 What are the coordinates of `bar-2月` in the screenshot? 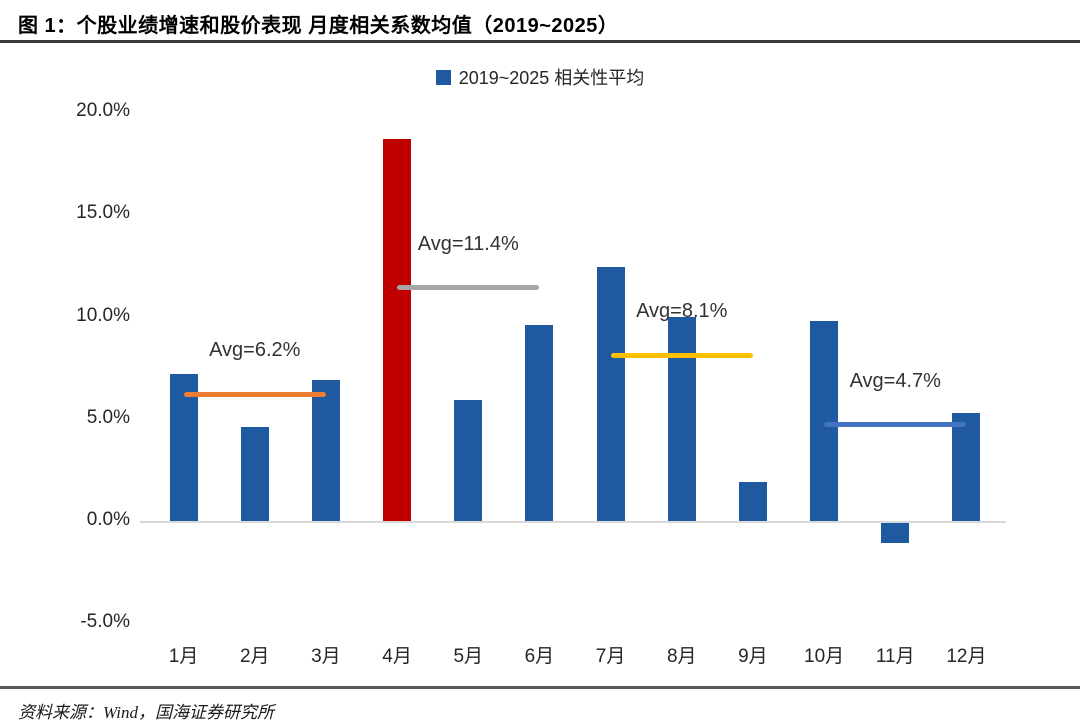 It's located at (254, 473).